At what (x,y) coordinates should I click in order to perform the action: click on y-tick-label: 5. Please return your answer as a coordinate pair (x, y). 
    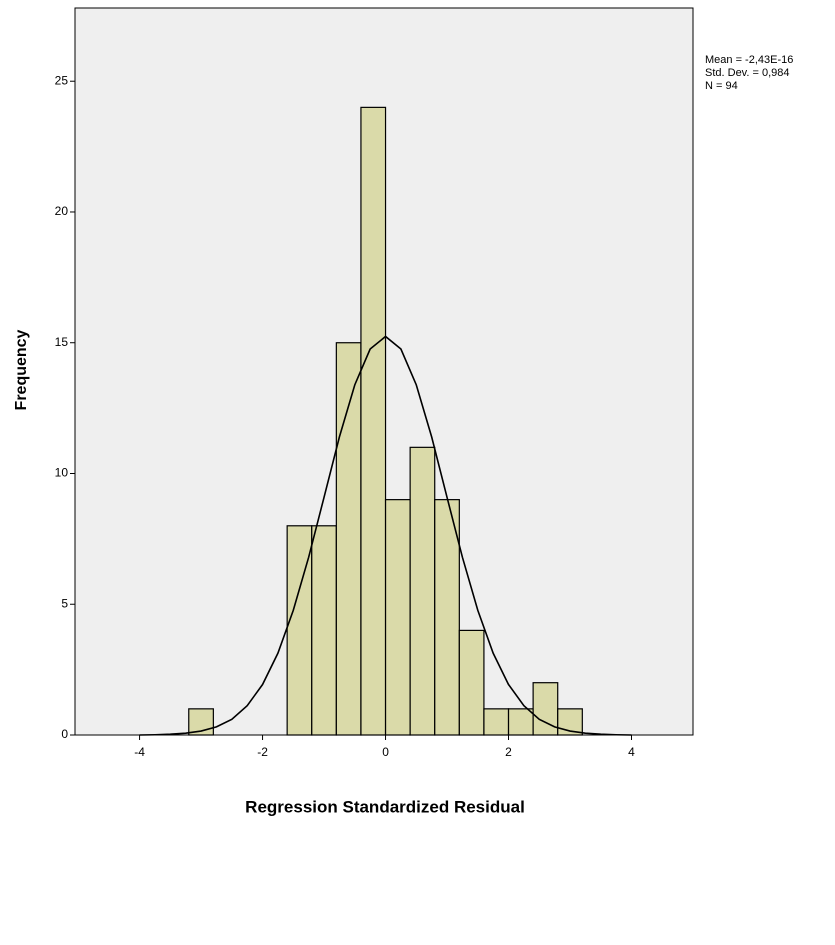
    Looking at the image, I should click on (64, 603).